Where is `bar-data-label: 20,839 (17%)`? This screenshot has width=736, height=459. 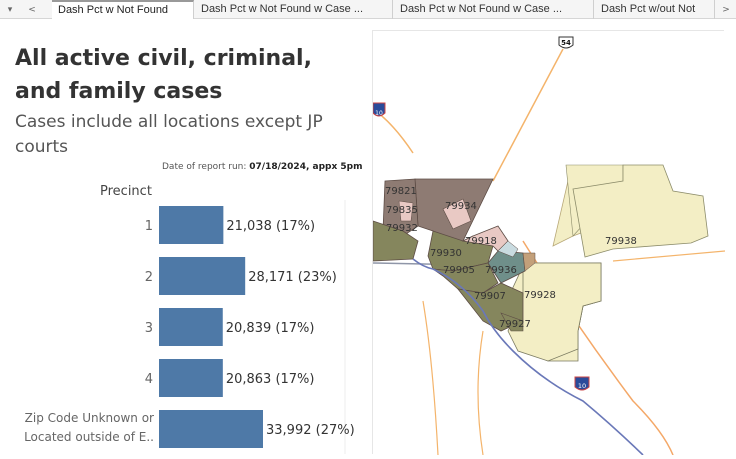 bar-data-label: 20,839 (17%) is located at coordinates (270, 328).